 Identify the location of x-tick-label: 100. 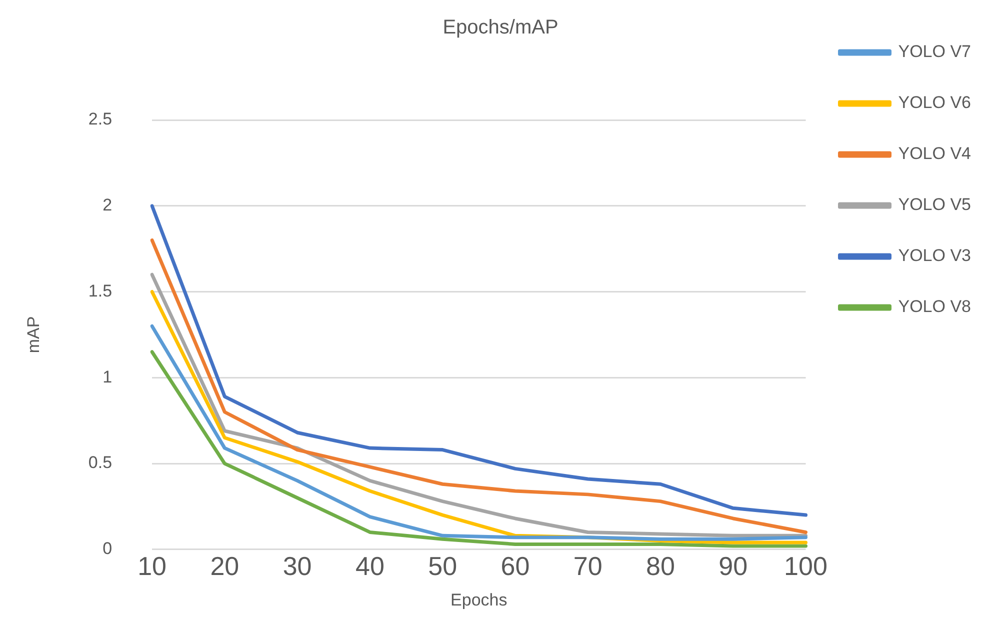
(806, 566).